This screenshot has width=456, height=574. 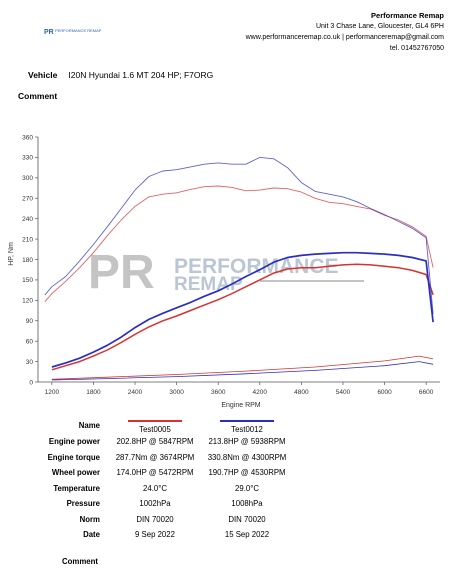 What do you see at coordinates (27, 219) in the screenshot?
I see `y-tick-label: 240` at bounding box center [27, 219].